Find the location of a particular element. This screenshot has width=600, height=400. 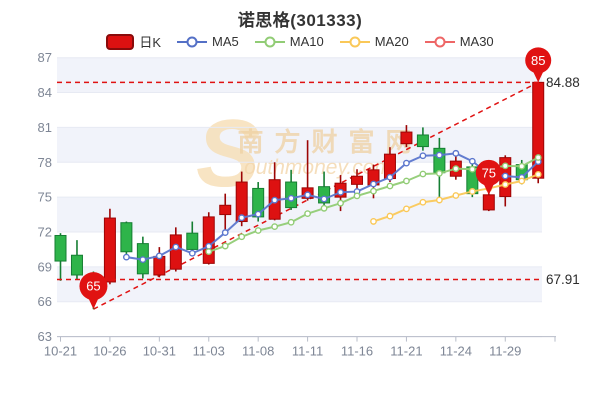

badge-label: 85 is located at coordinates (538, 60).